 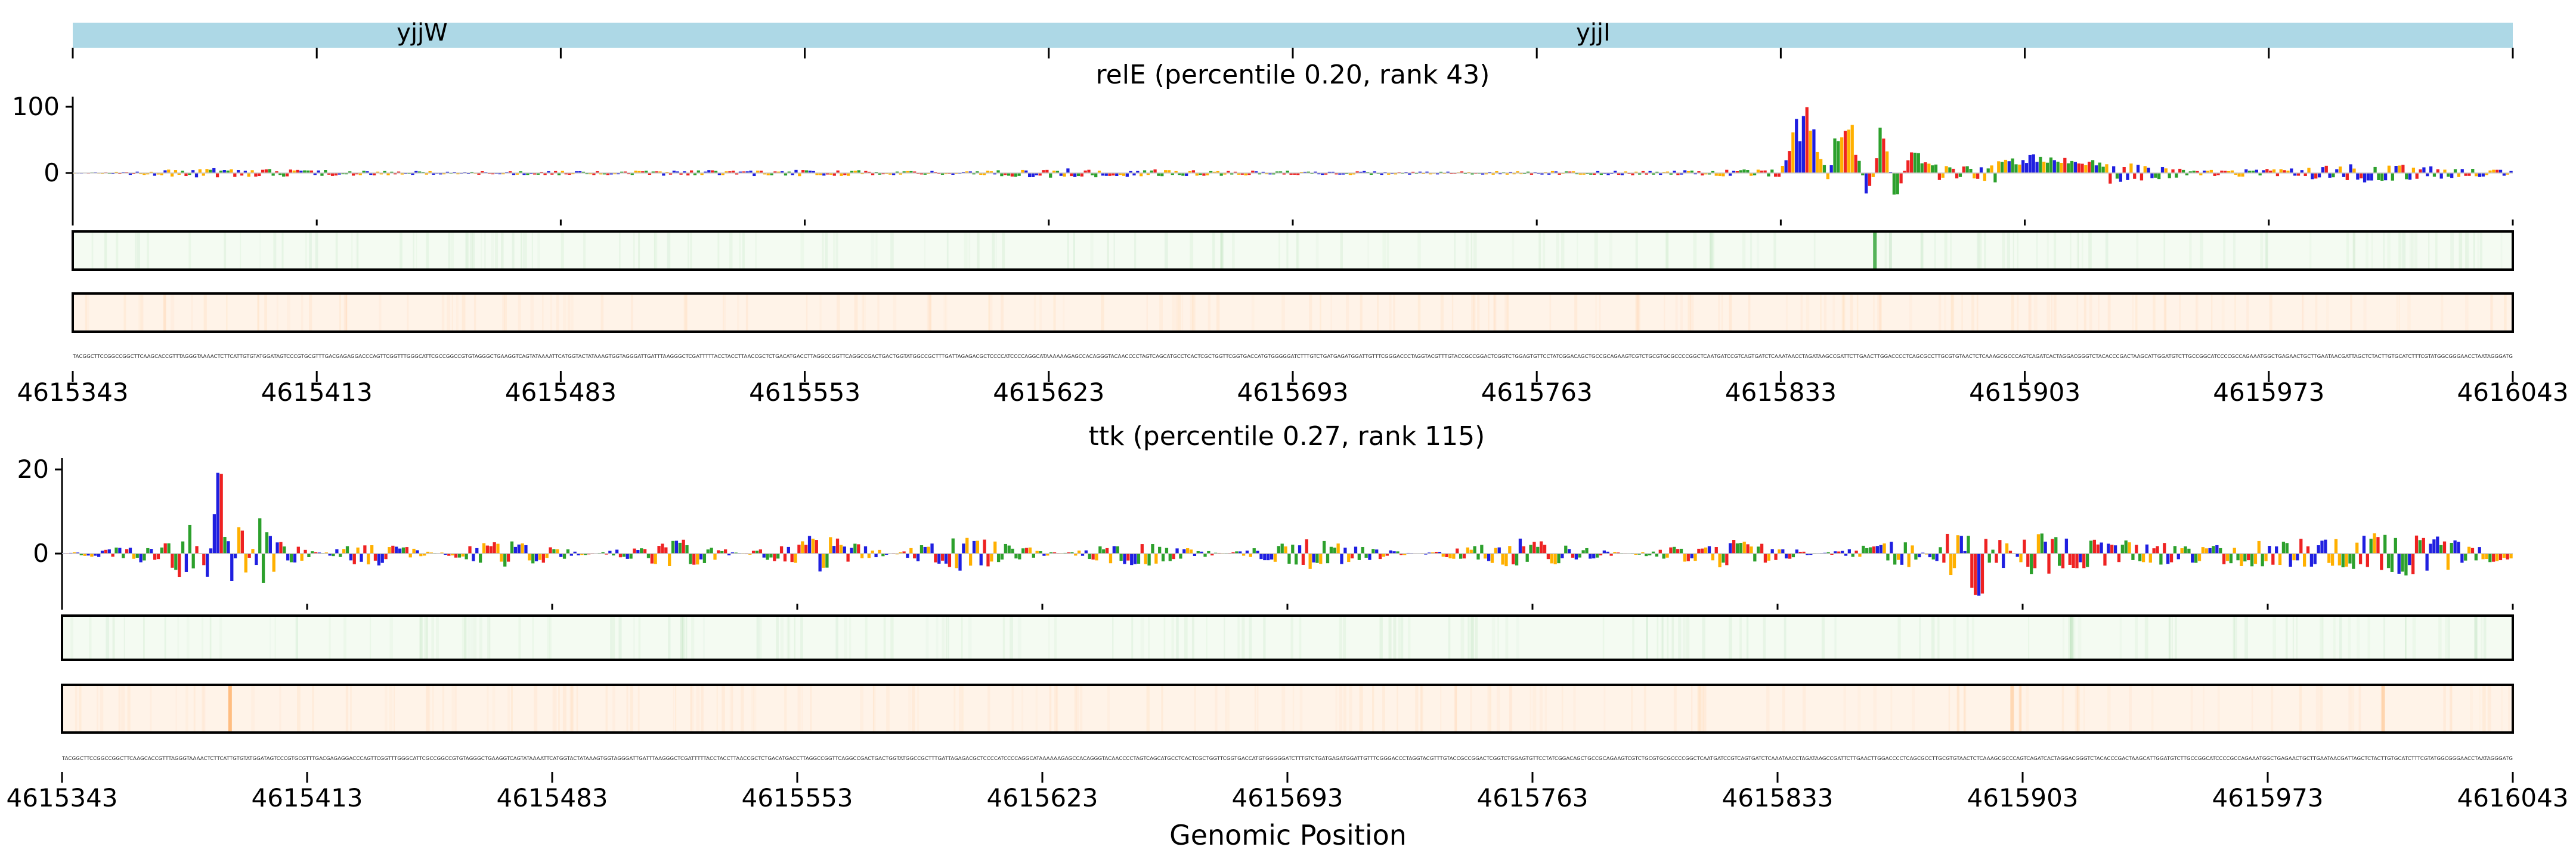 I want to click on x-tick-label: 4615553, so click(x=805, y=392).